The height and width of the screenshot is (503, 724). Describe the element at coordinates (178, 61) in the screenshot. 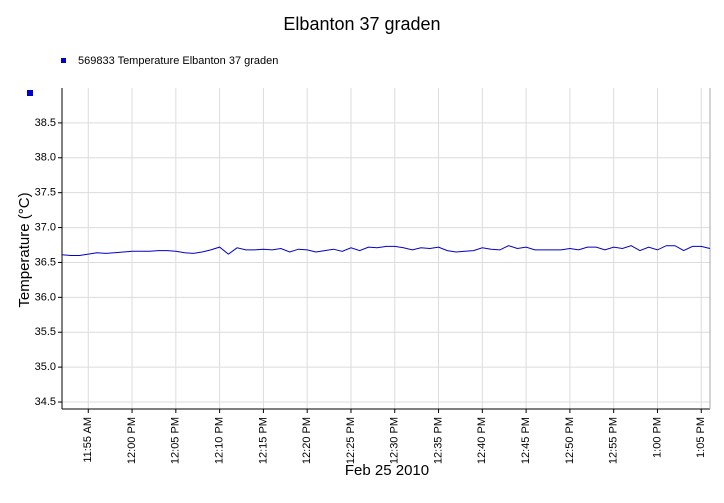

I see `legend-label: 569833 Temperature Elbanton 37 graden` at that location.